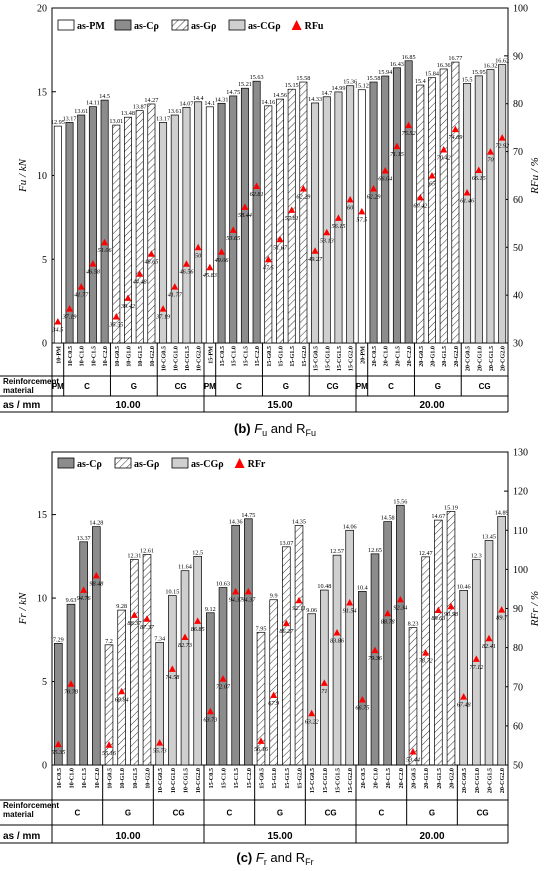  Describe the element at coordinates (59, 778) in the screenshot. I see `x-category-label: 10-C0.5` at that location.